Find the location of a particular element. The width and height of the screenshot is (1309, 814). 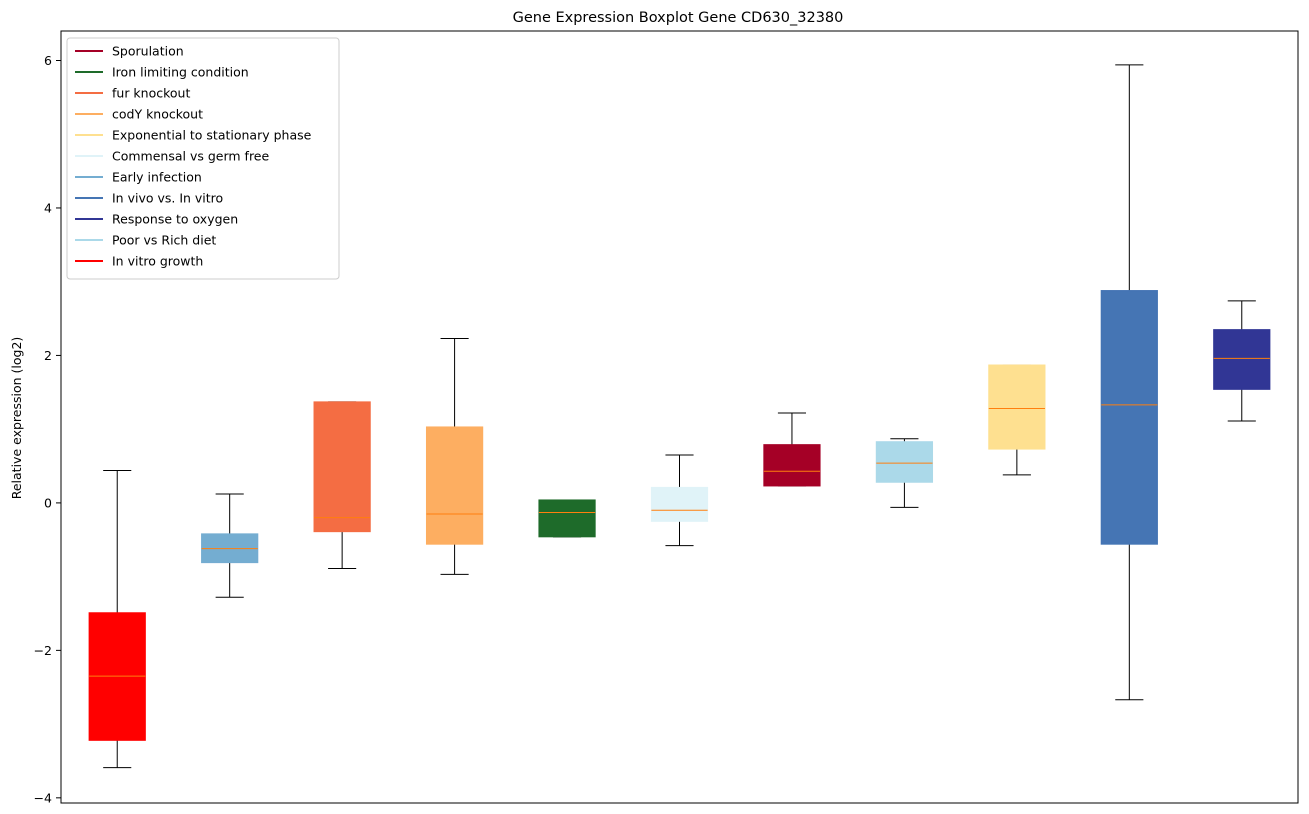

legend-item: Exponential to stationary phase is located at coordinates (193, 135).